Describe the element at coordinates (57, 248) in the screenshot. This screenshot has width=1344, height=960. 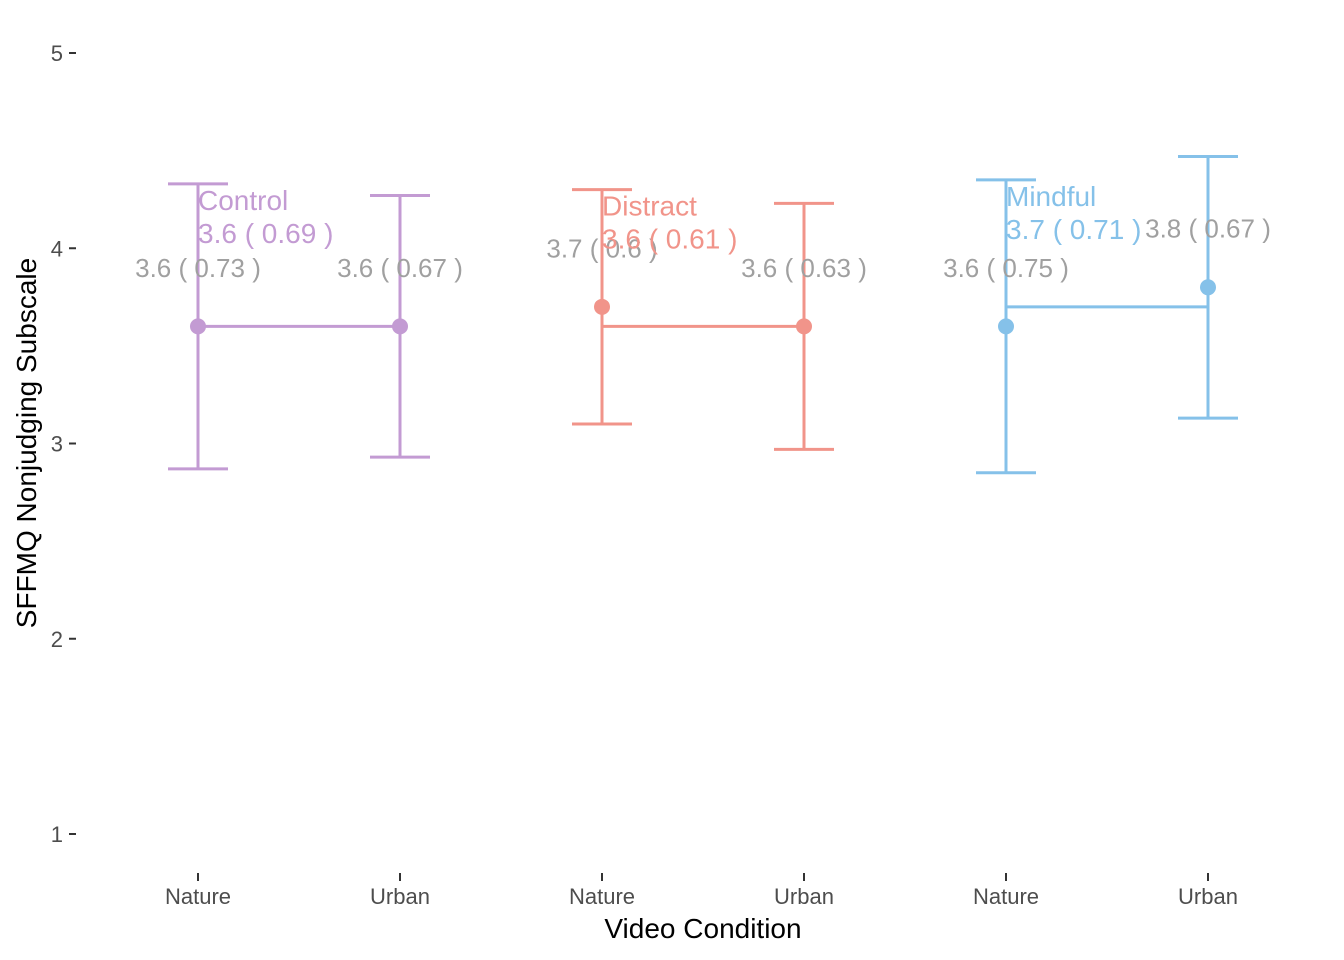
I see `y-tick-label: 4` at that location.